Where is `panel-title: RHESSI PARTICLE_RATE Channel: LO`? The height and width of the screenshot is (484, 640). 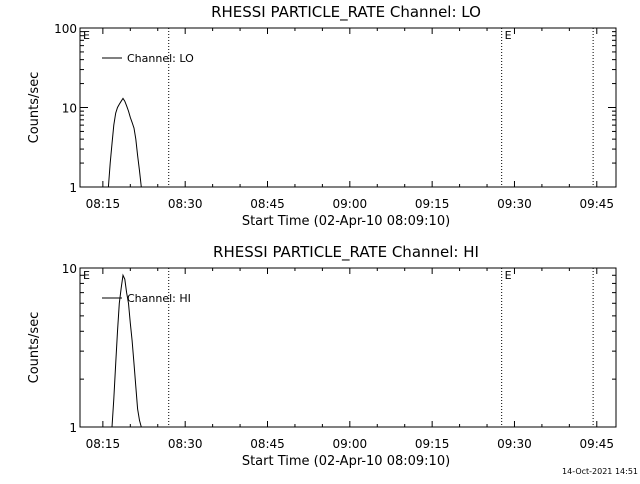
panel-title: RHESSI PARTICLE_RATE Channel: LO is located at coordinates (346, 12).